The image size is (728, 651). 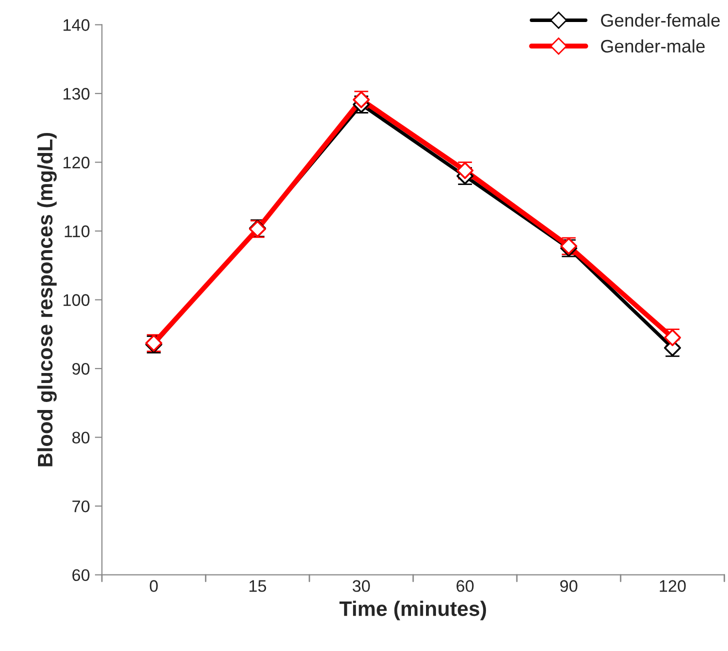 I want to click on y-tick-label: 60, so click(x=81, y=575).